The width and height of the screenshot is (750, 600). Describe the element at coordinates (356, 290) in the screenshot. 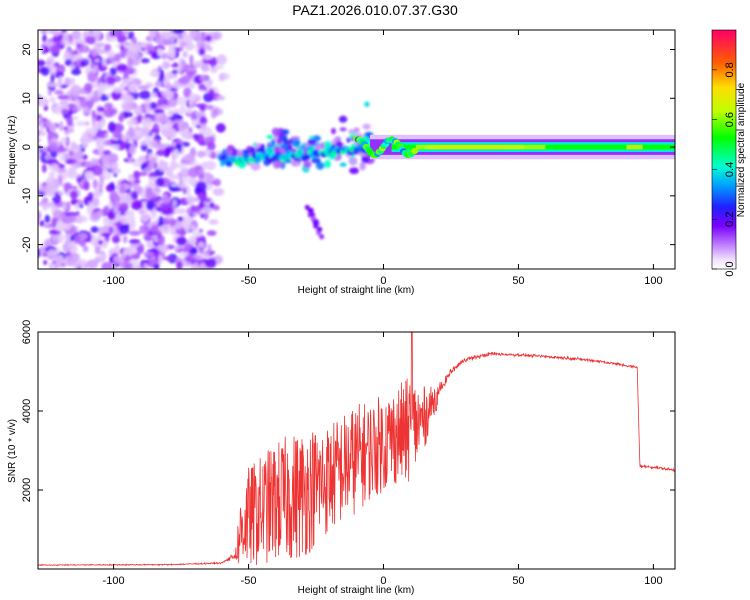

I see `spectrogram-x-axis-title: Height of straight line (km)` at that location.